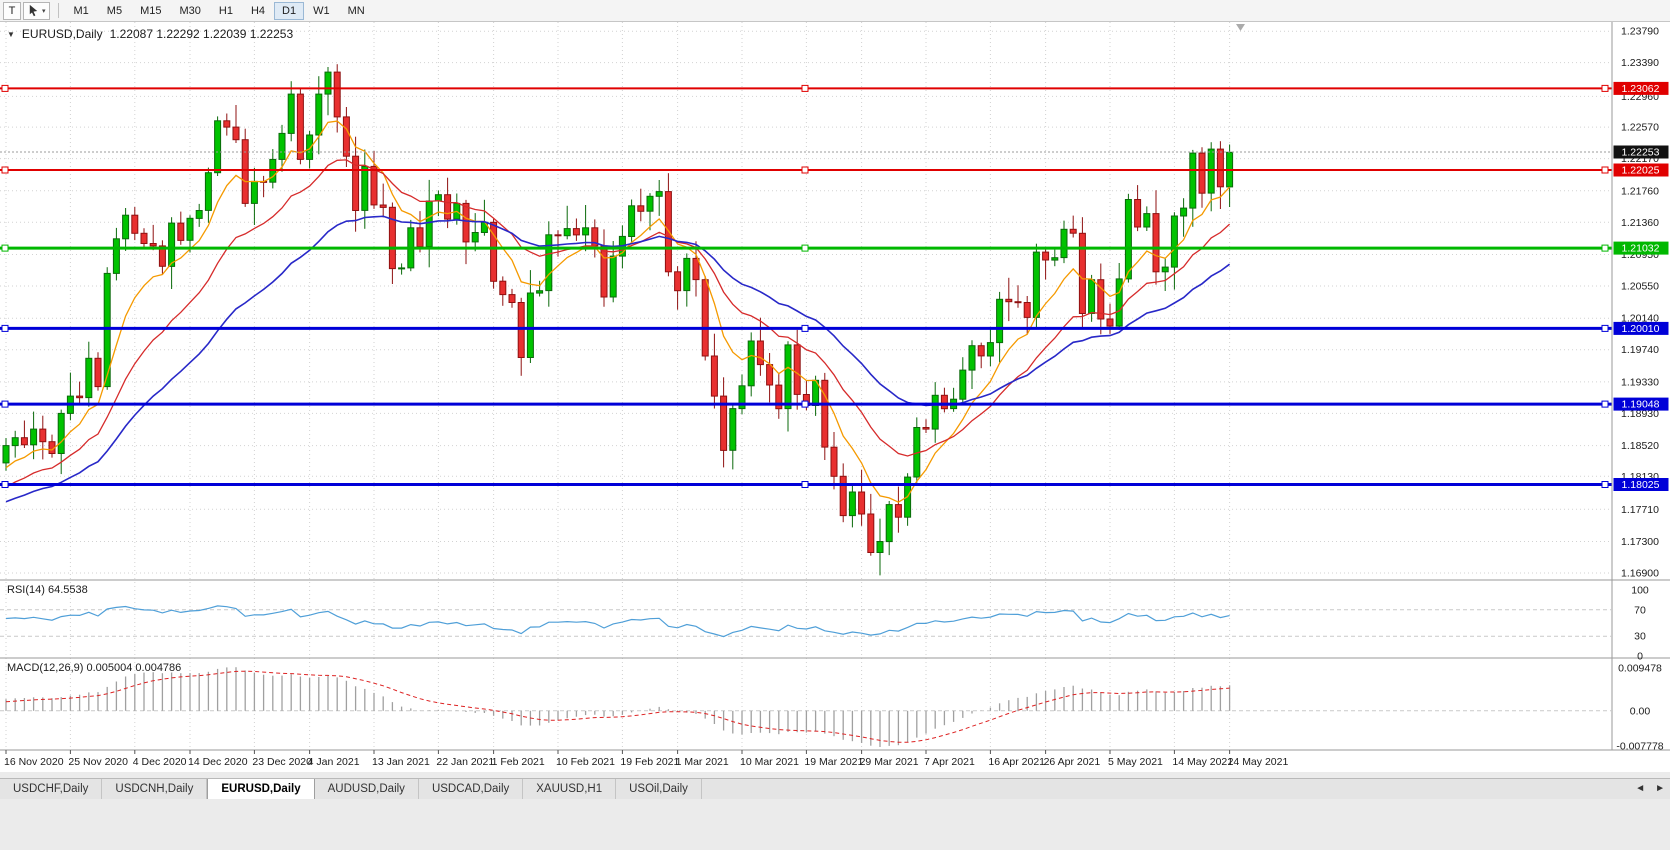  I want to click on svg-text: 16 Apr 2021, so click(1016, 762).